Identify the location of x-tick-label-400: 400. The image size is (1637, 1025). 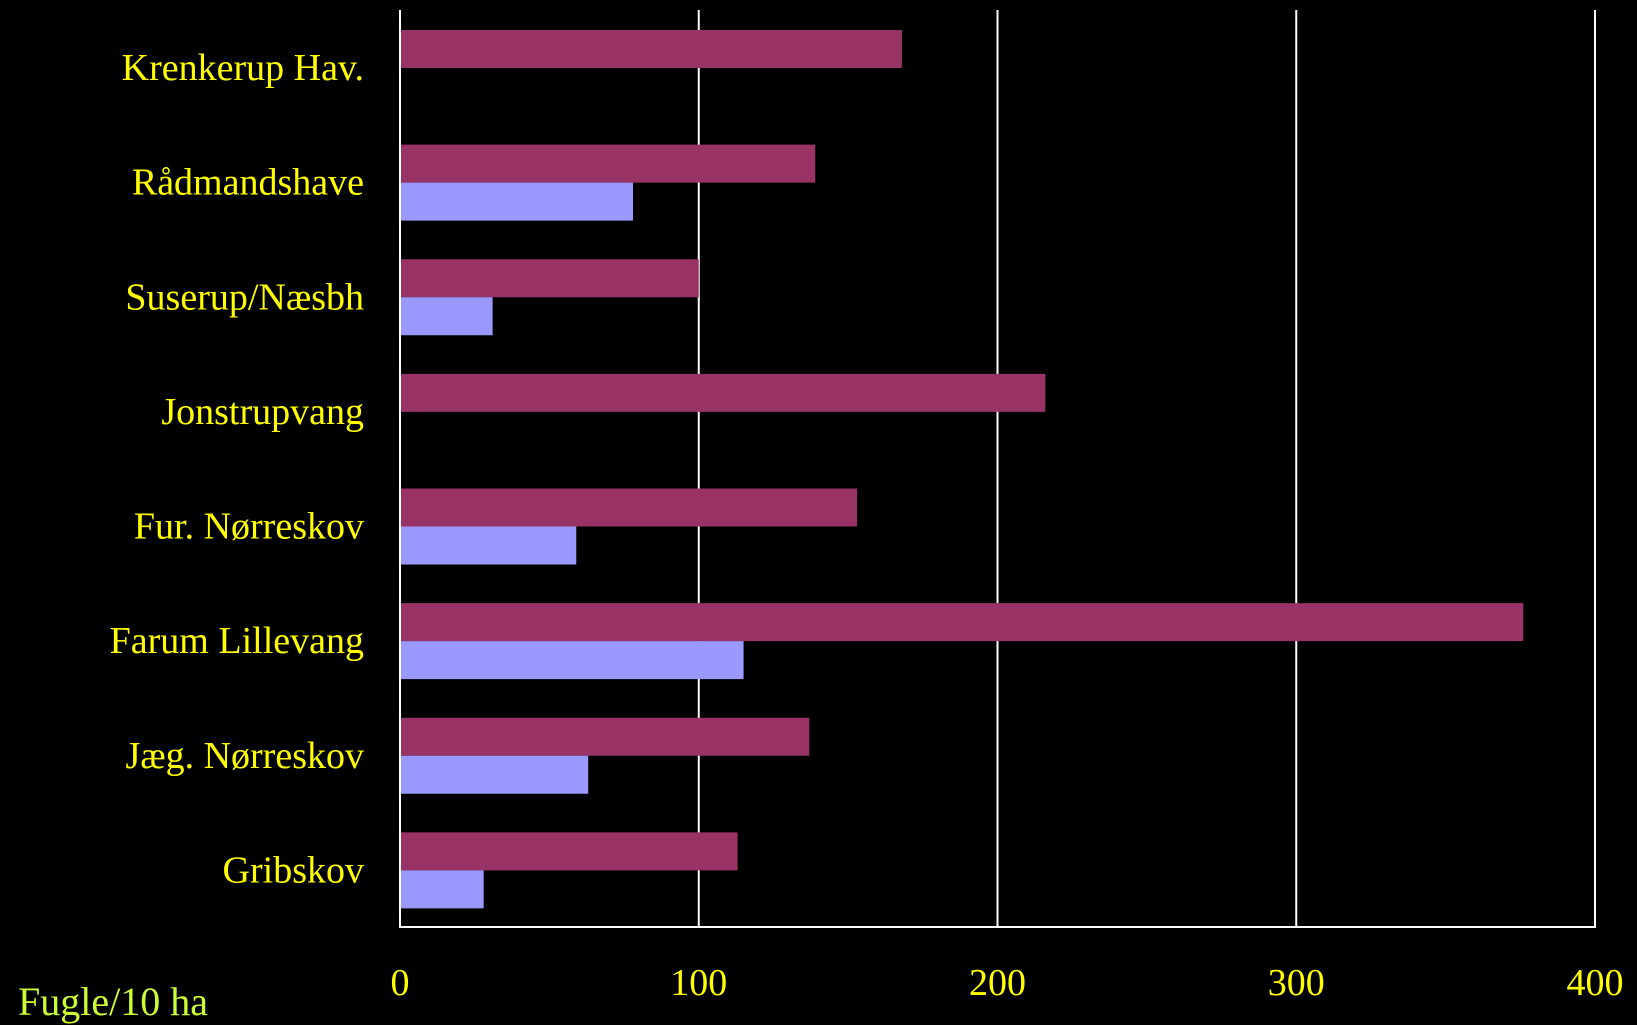
(1595, 983).